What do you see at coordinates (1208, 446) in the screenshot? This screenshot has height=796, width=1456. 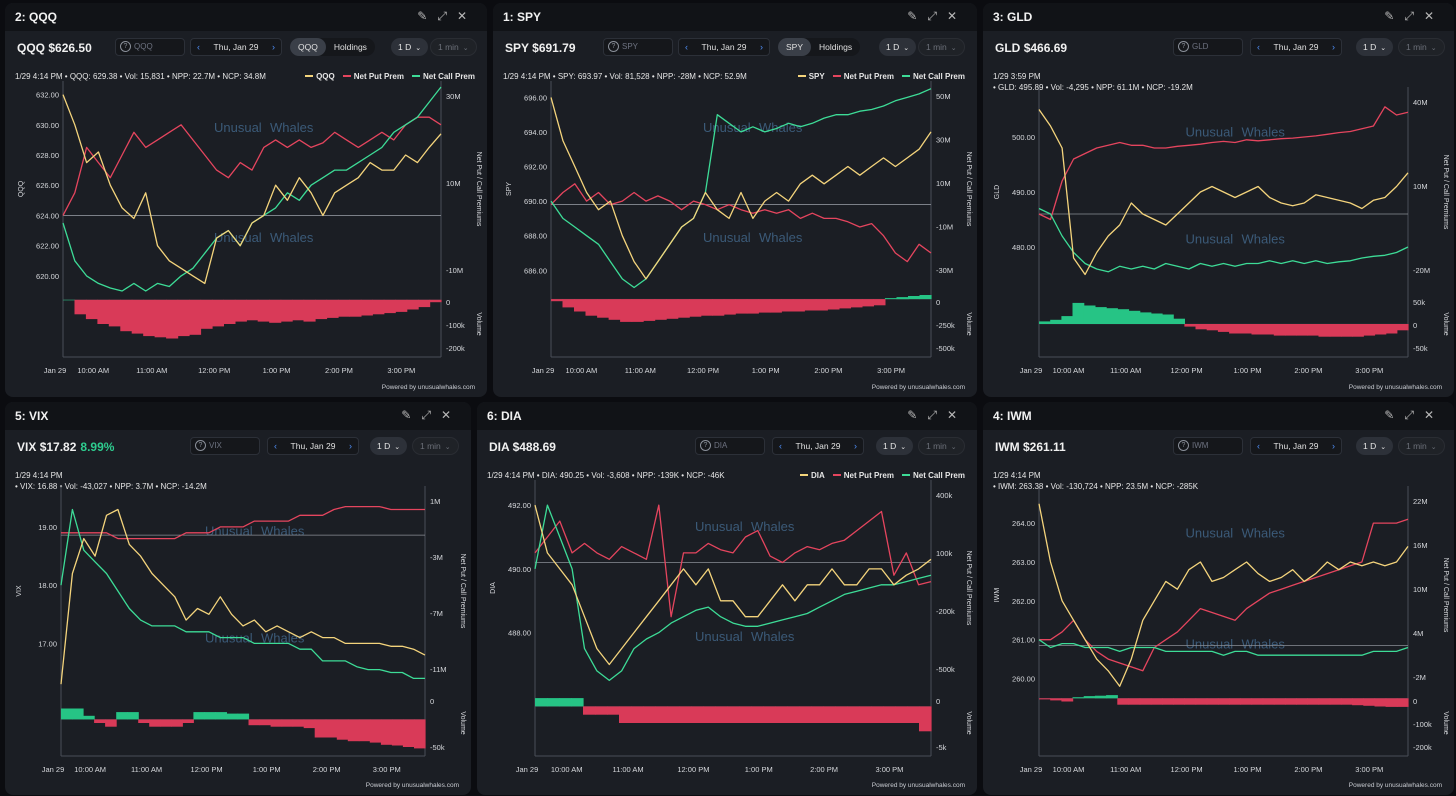 I see `search-input: ? IWM` at bounding box center [1208, 446].